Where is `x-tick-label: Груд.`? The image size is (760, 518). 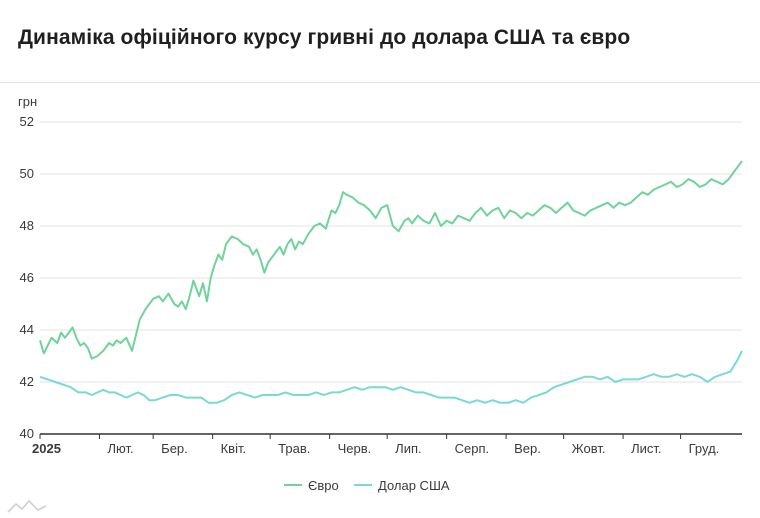 x-tick-label: Груд. is located at coordinates (704, 448).